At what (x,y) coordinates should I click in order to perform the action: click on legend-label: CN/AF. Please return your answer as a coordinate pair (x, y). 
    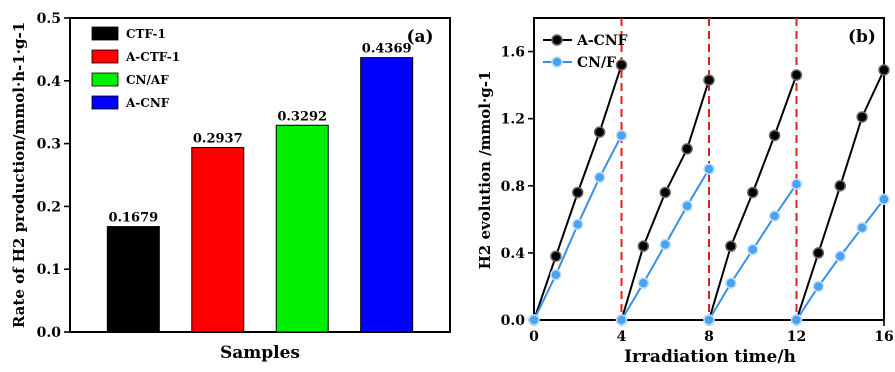
    Looking at the image, I should click on (147, 80).